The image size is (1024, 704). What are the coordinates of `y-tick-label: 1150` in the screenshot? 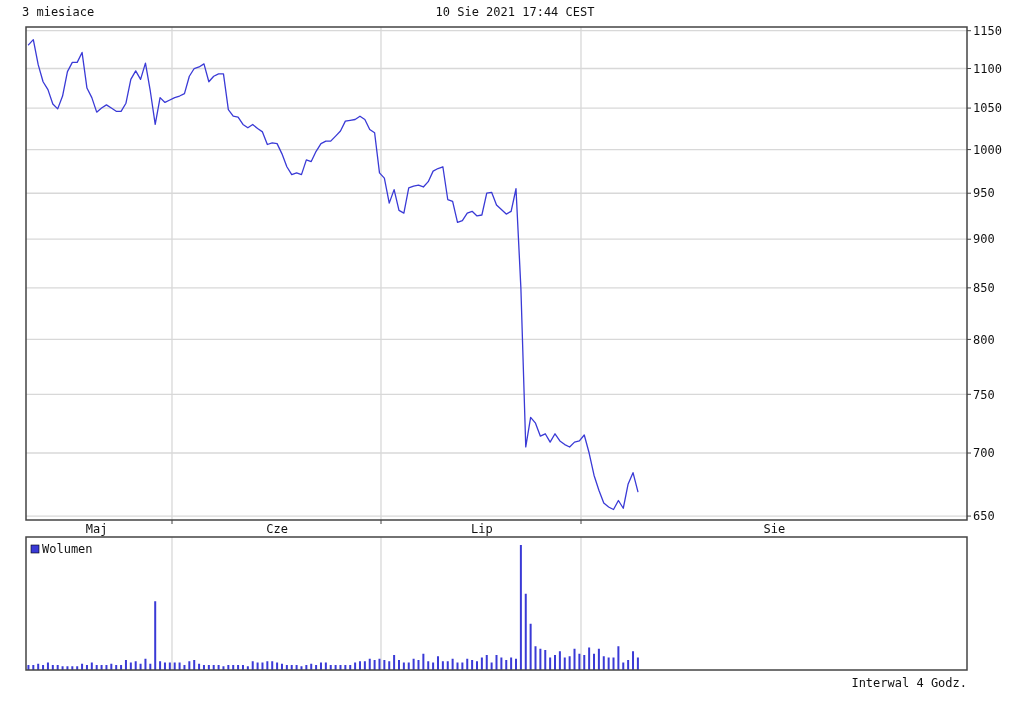 It's located at (987, 30).